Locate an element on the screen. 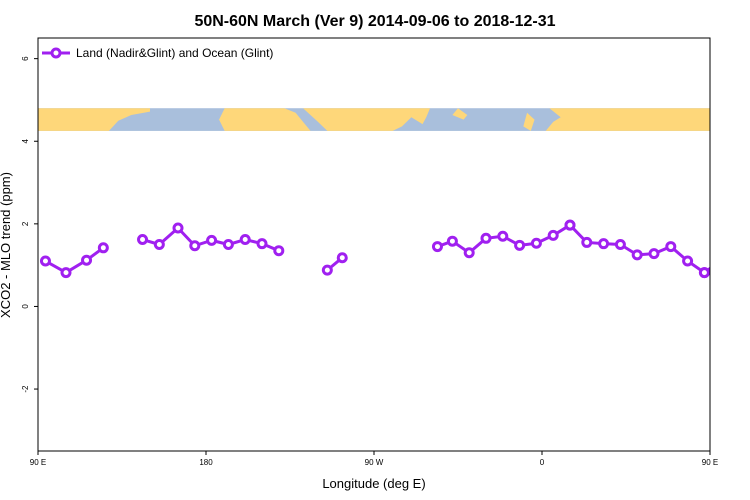 The image size is (750, 500). y-tick-label: 0 is located at coordinates (25, 306).